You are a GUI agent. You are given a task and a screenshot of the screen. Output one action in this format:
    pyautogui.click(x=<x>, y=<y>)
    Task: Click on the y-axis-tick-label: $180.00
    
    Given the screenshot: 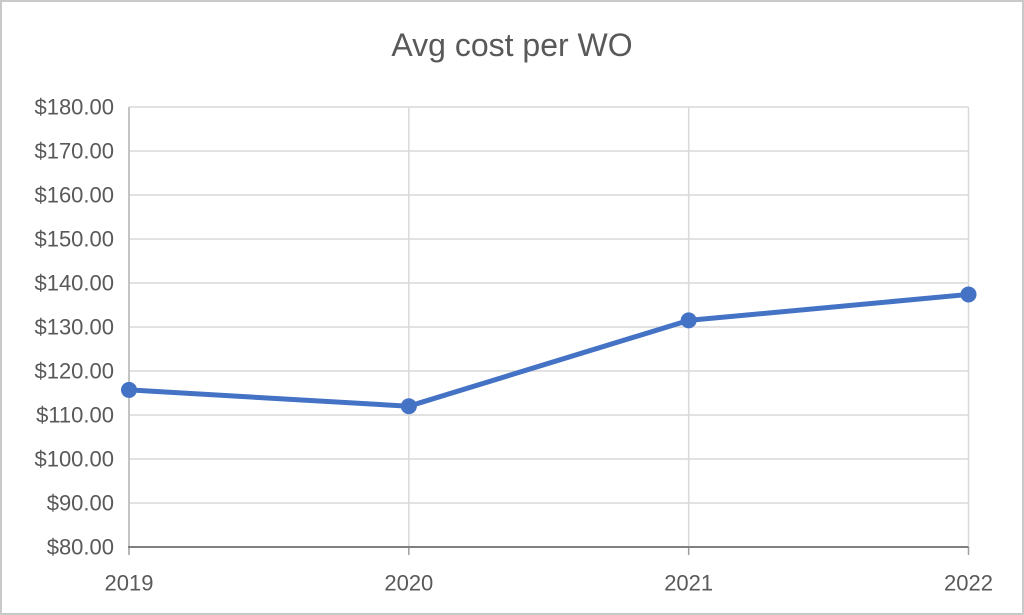 What is the action you would take?
    pyautogui.click(x=74, y=107)
    